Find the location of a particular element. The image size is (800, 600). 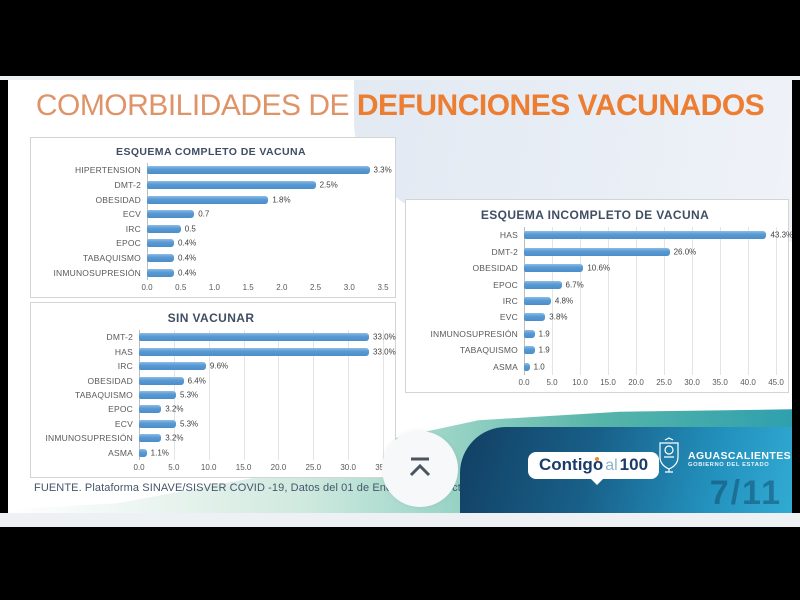

axis-tick-label: 1.5 is located at coordinates (248, 287).